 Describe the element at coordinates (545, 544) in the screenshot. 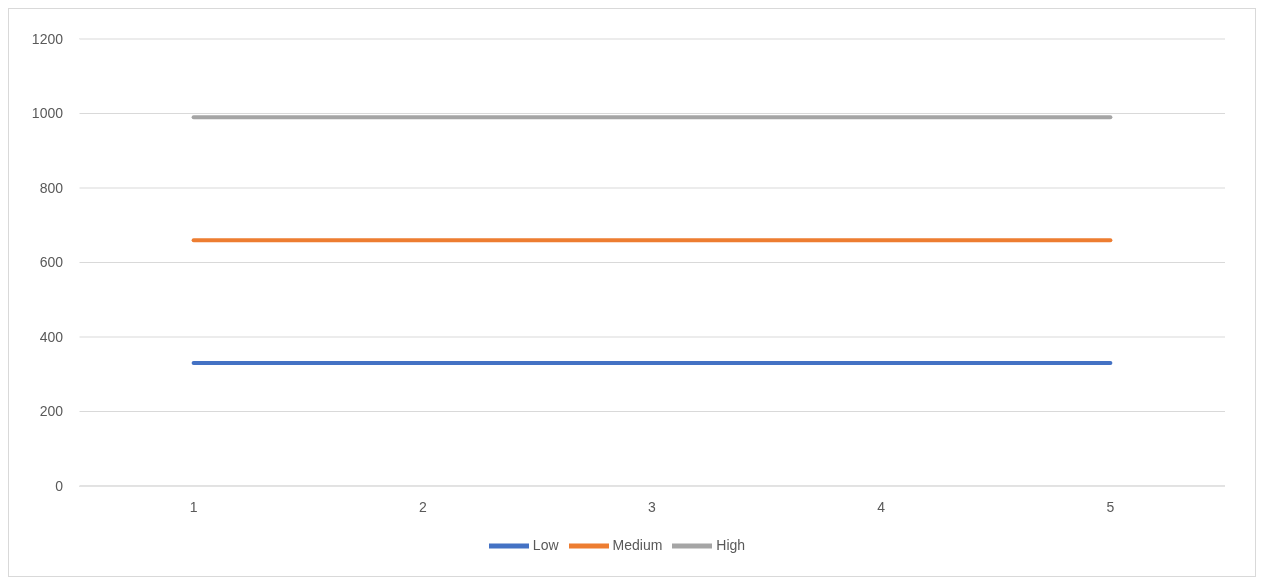

I see `legend-label: Low` at that location.